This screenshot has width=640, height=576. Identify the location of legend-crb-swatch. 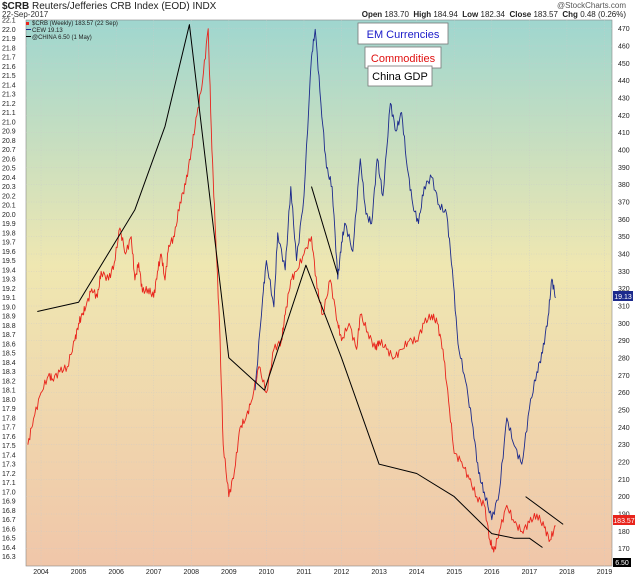
(27, 23).